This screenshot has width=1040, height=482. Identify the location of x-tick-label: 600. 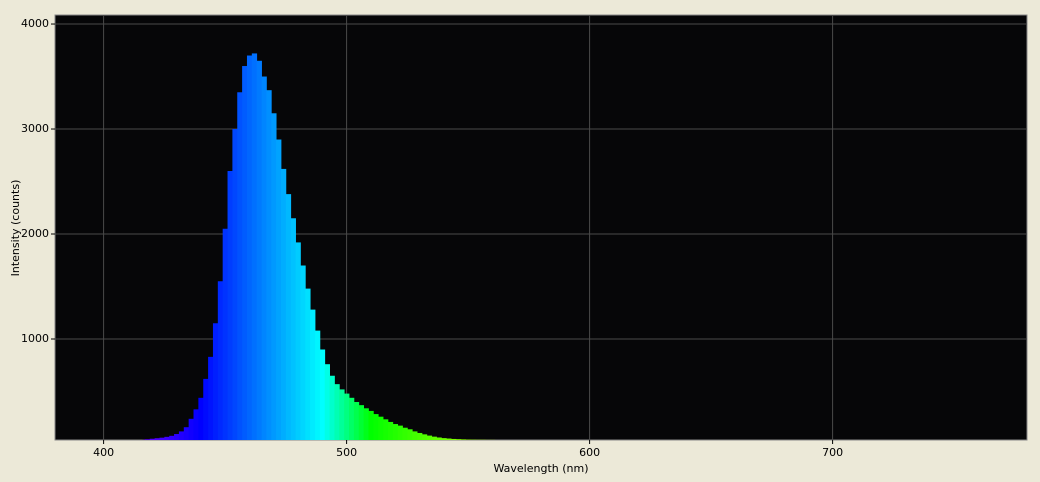
(589, 452).